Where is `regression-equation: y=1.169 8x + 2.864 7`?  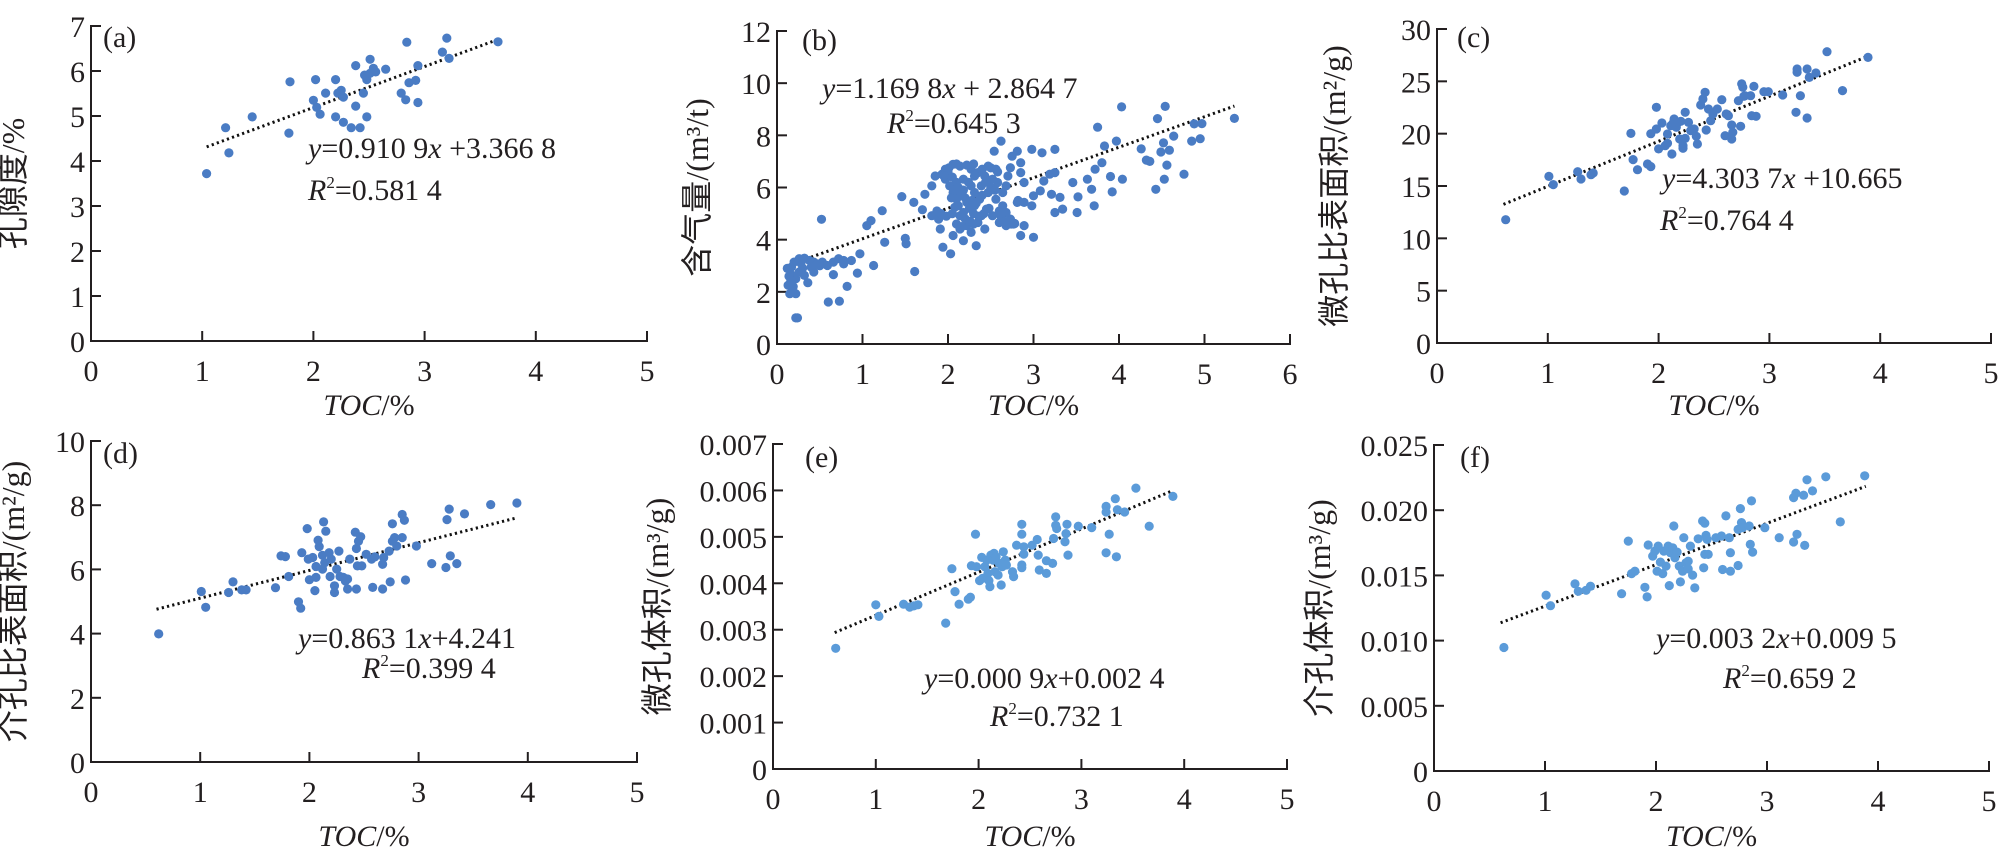
regression-equation: y=1.169 8x + 2.864 7 is located at coordinates (948, 88).